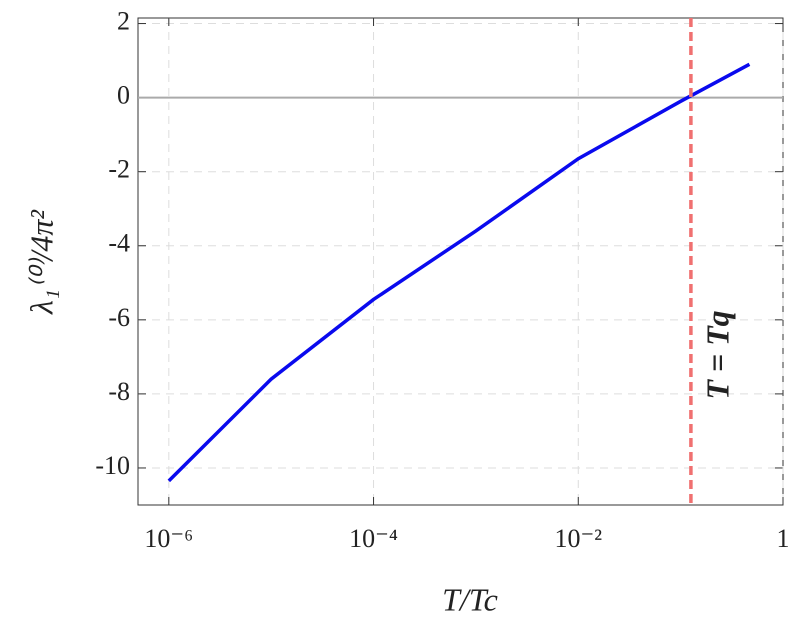 This screenshot has height=631, width=793. What do you see at coordinates (119, 243) in the screenshot?
I see `y-tick-label: -4` at bounding box center [119, 243].